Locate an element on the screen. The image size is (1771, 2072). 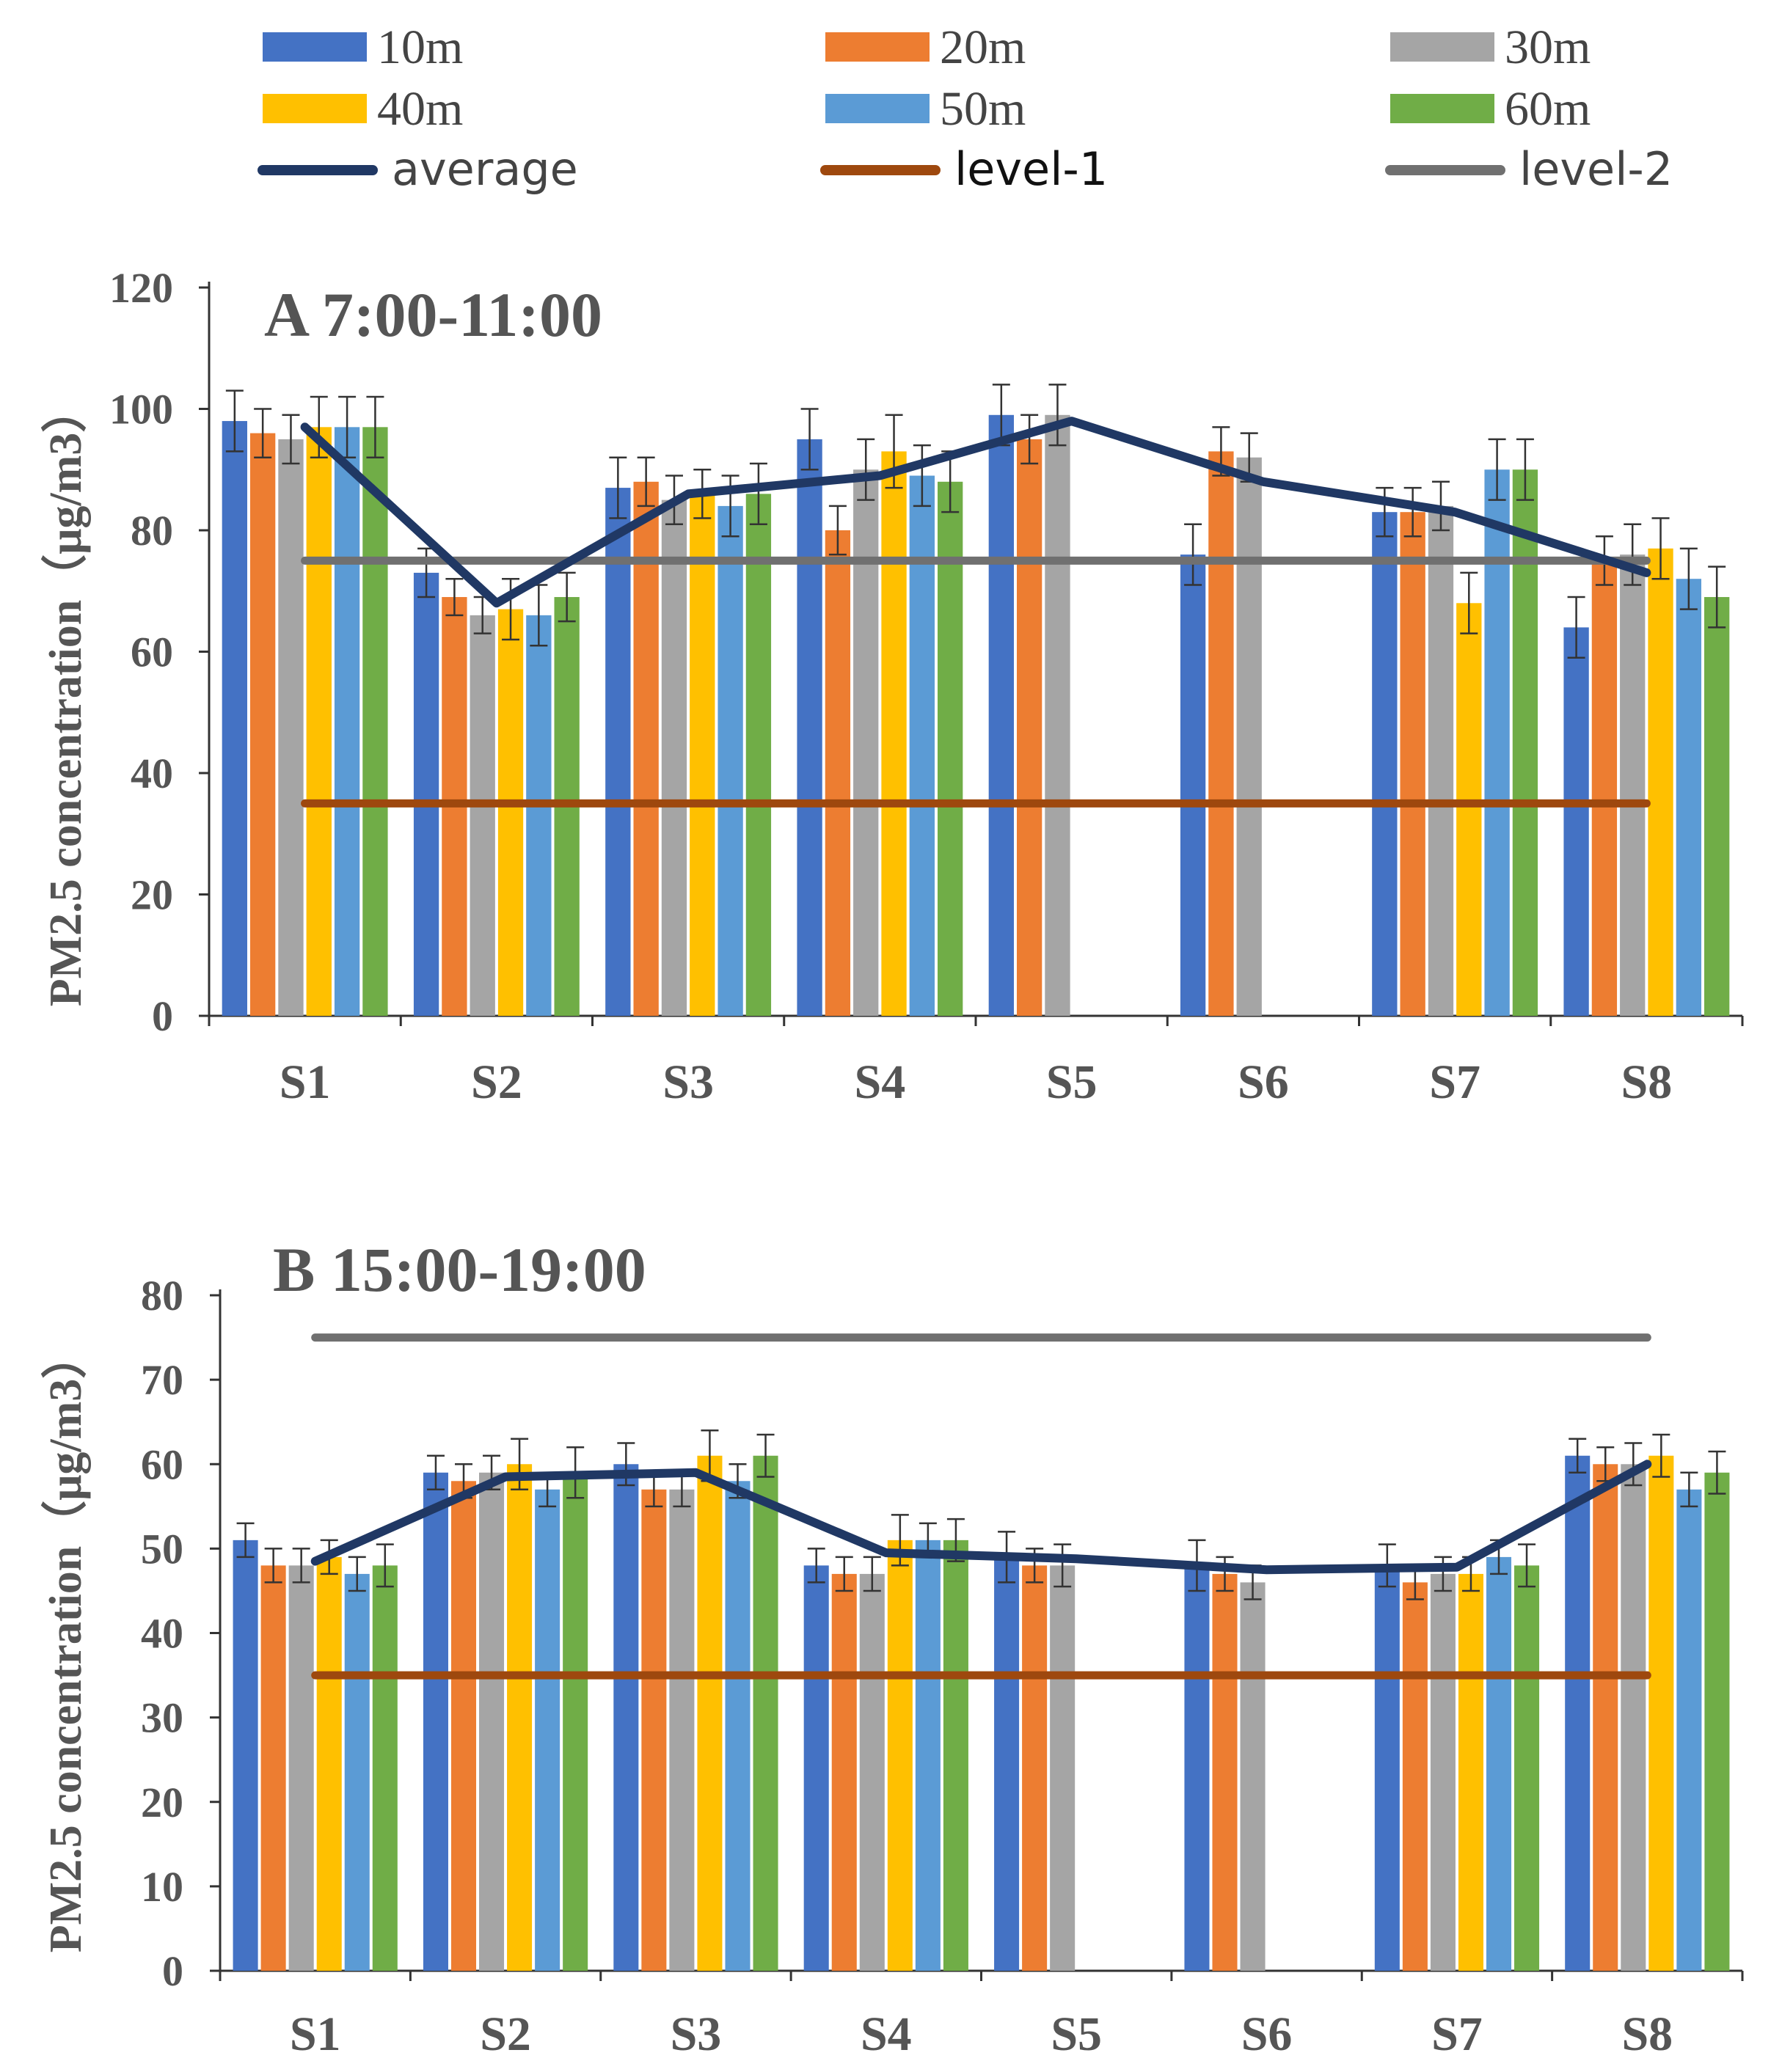
panel-b-title: B 15:00-19:00 is located at coordinates (459, 1269).